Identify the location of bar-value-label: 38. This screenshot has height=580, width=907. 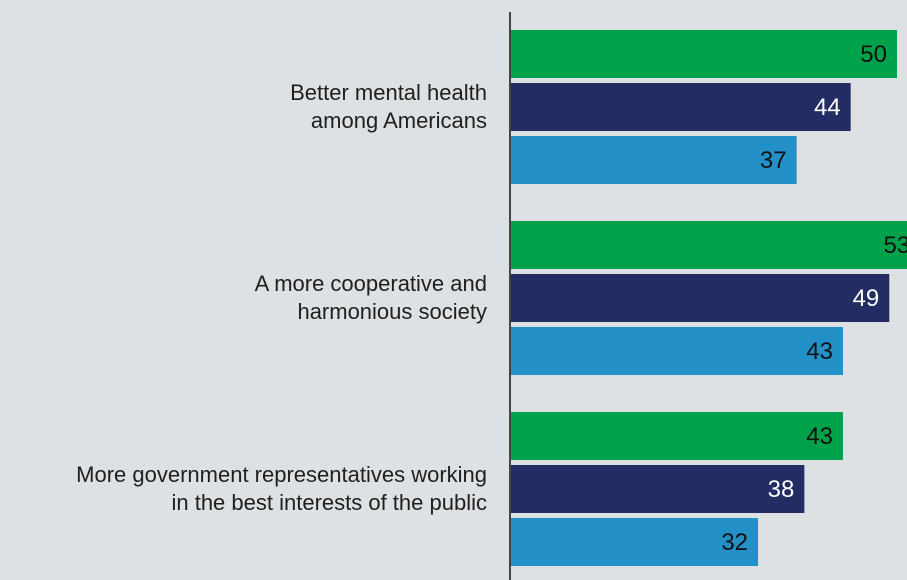
(781, 489).